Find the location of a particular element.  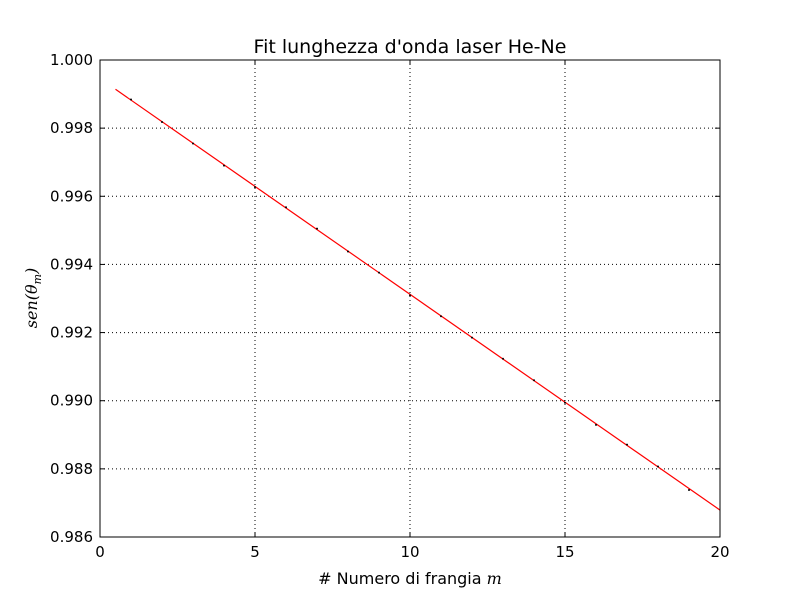

y-axis-label: sen(θm) is located at coordinates (33, 298).